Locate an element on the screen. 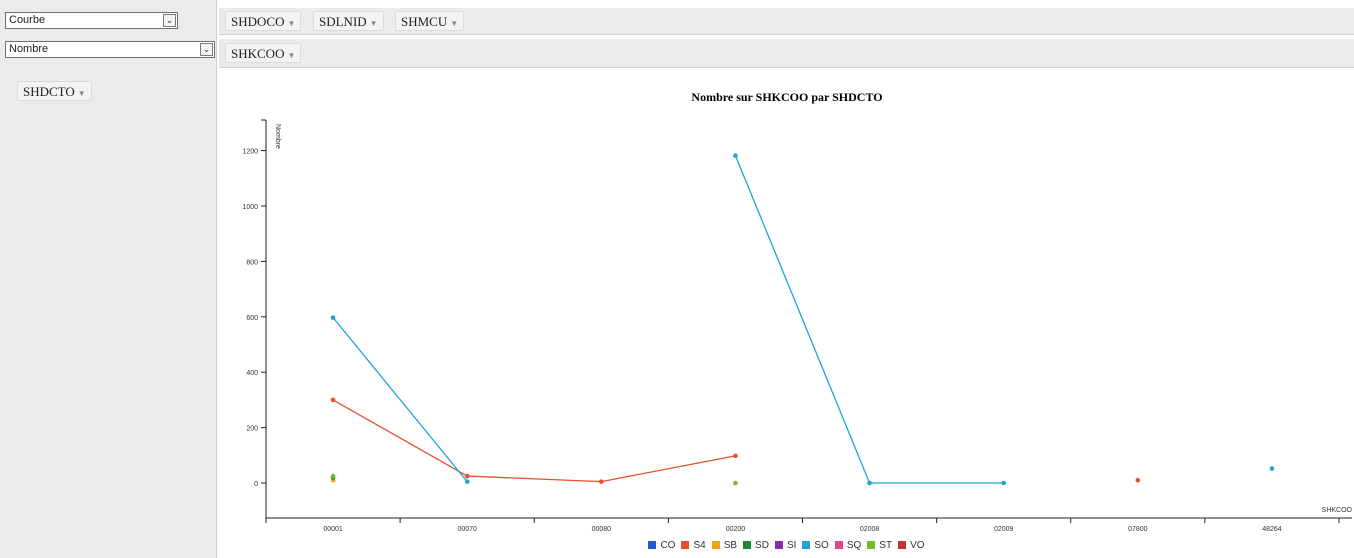  y-axis-label: Nombre is located at coordinates (277, 136).